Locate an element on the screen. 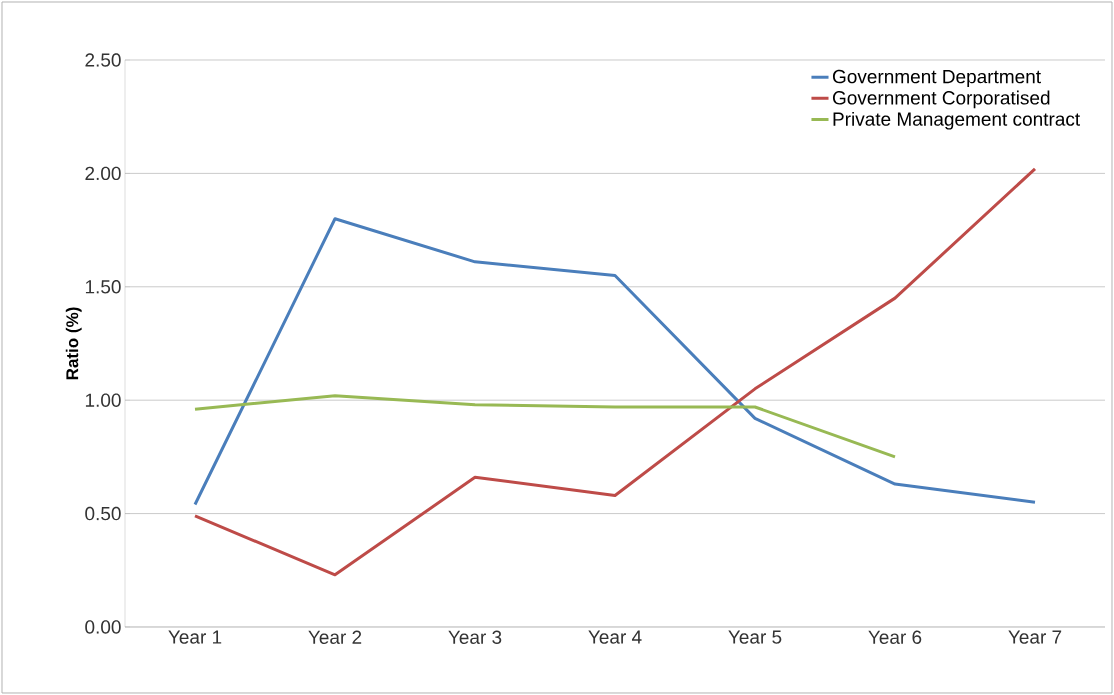 Image resolution: width=1114 pixels, height=695 pixels. legend-label: Government Department is located at coordinates (936, 78).